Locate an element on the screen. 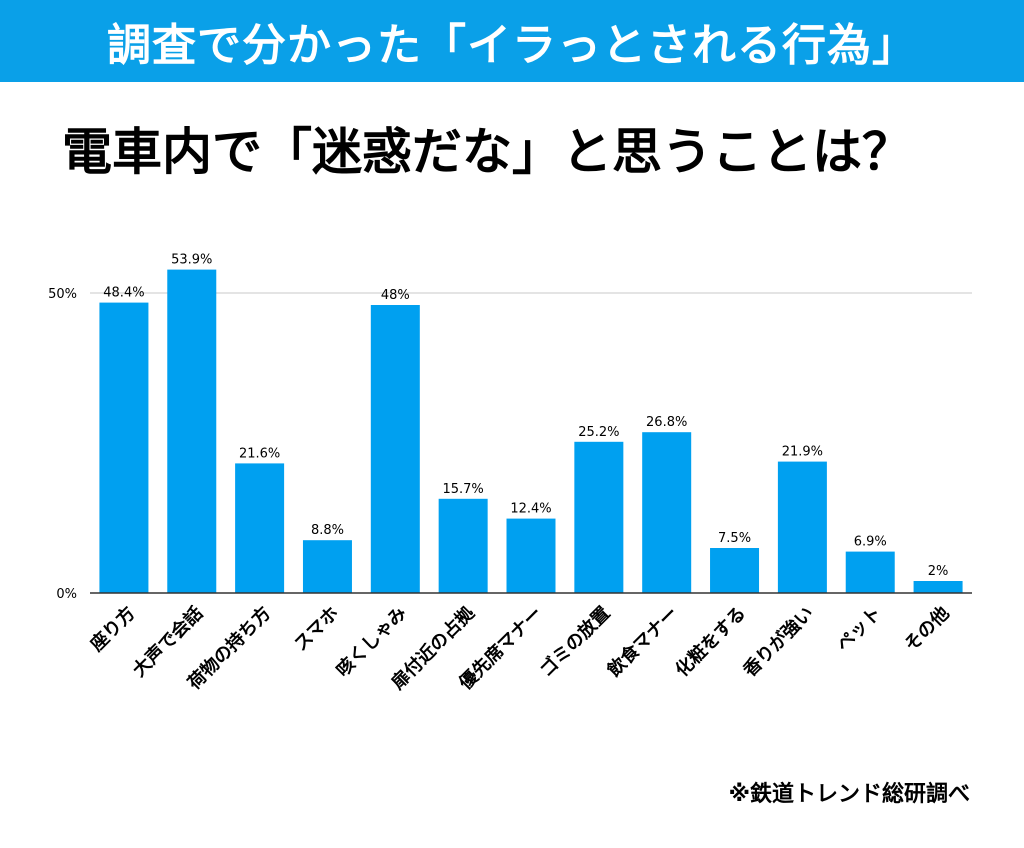 The image size is (1024, 848). x-tick-label: ペット is located at coordinates (859, 629).